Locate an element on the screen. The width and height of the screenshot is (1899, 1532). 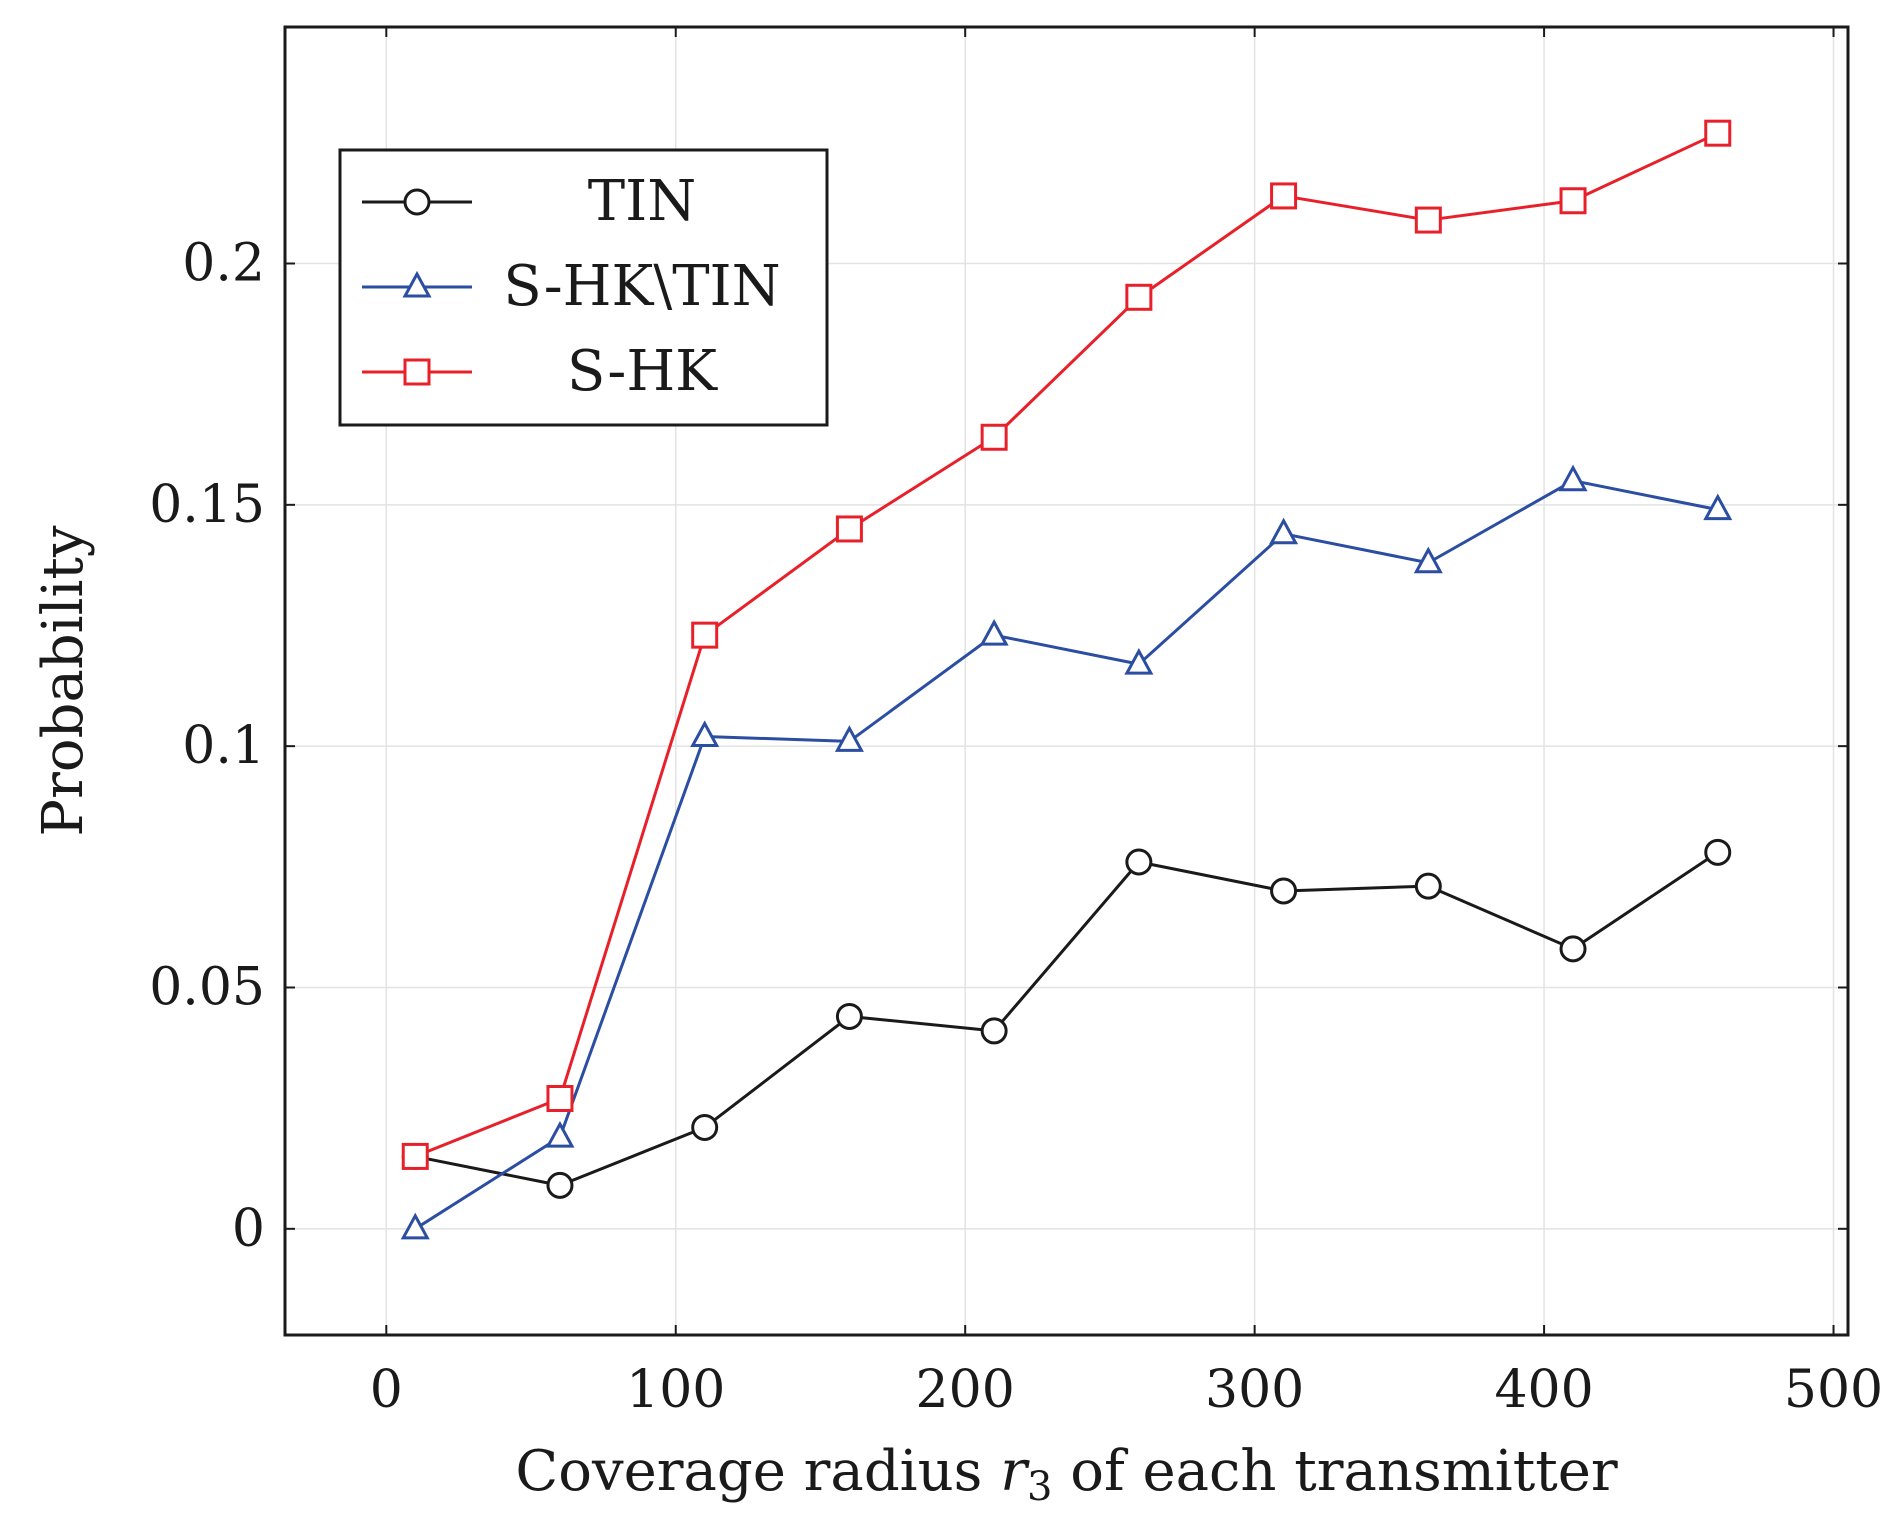
legend: TIN S-HK\TIN S-HK is located at coordinates (583, 287).